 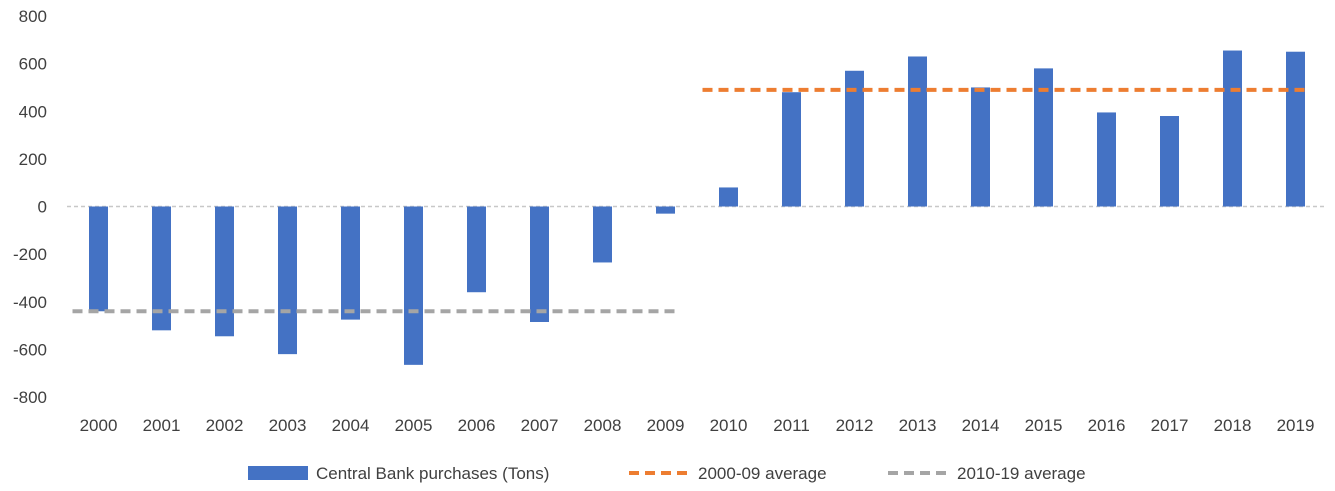 I want to click on legend-item: 2000-09 average, so click(x=728, y=473).